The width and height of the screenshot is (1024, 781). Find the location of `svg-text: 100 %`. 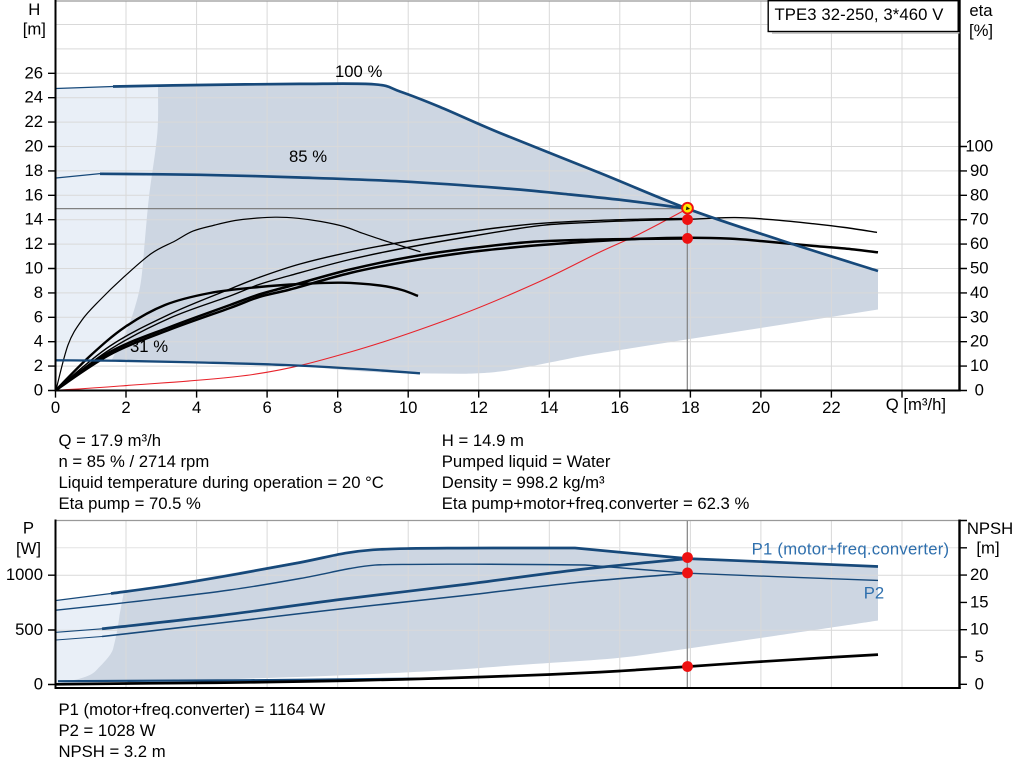

svg-text: 100 % is located at coordinates (358, 71).